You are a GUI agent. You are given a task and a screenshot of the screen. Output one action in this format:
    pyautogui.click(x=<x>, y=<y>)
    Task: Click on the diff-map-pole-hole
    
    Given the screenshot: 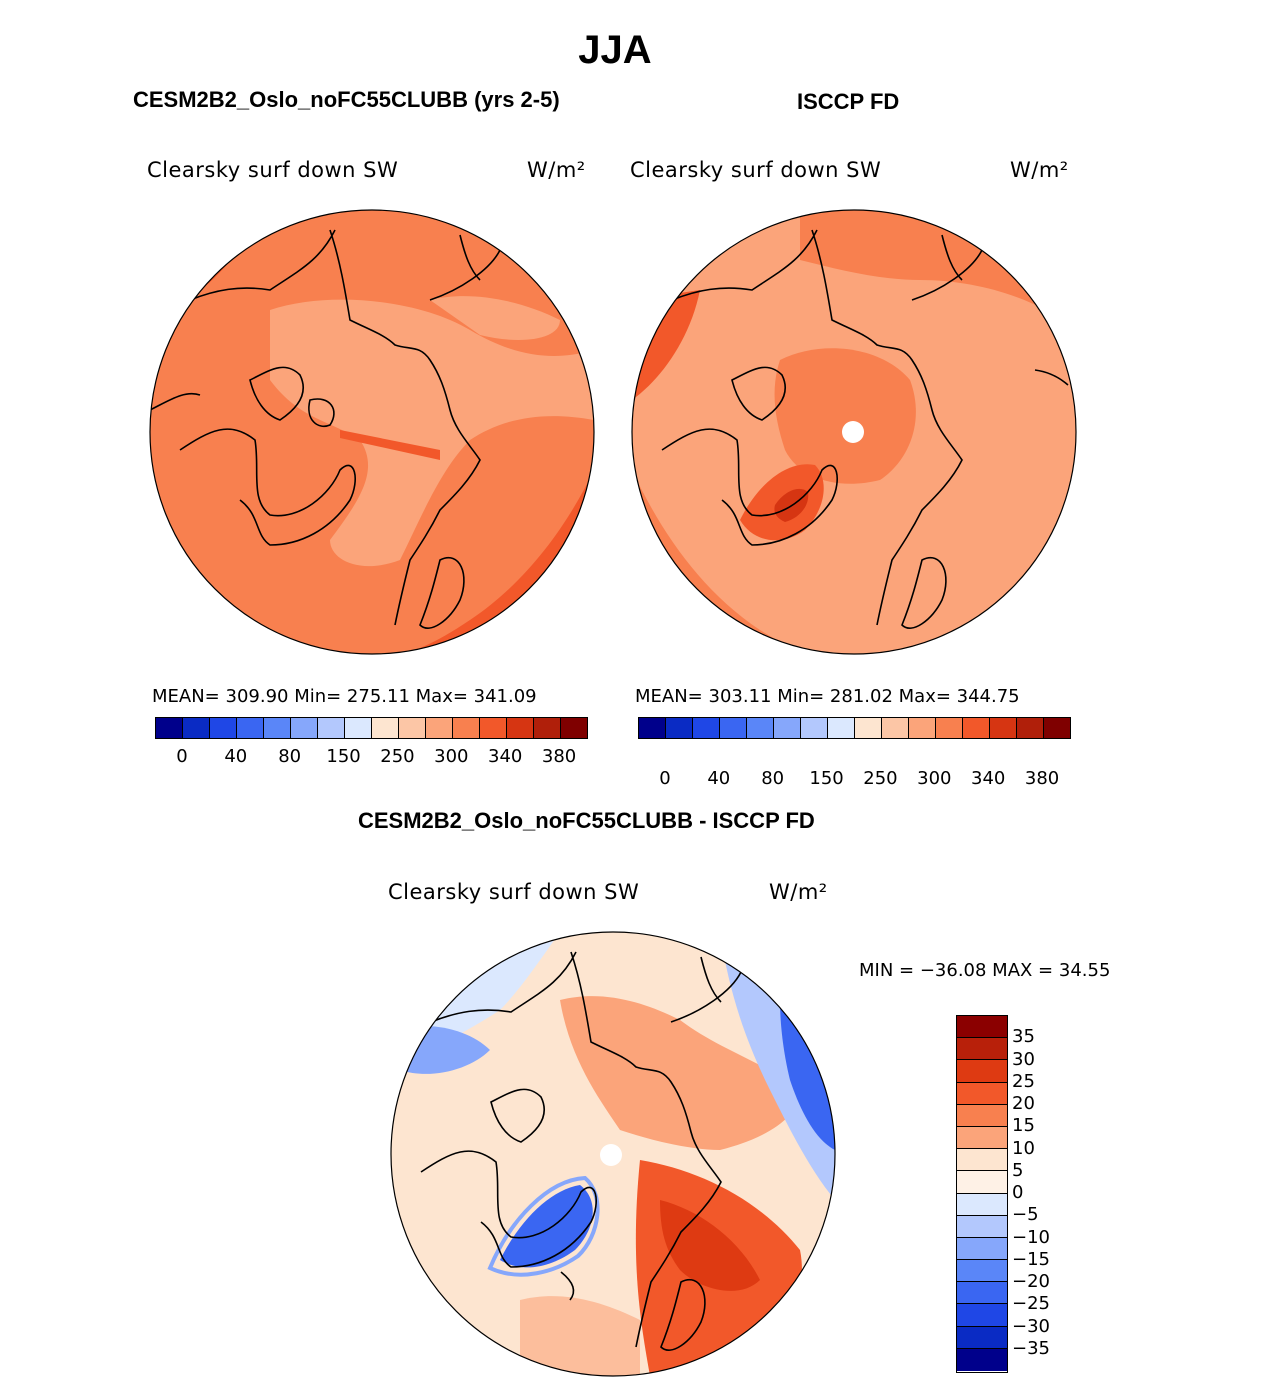 What is the action you would take?
    pyautogui.click(x=611, y=1155)
    